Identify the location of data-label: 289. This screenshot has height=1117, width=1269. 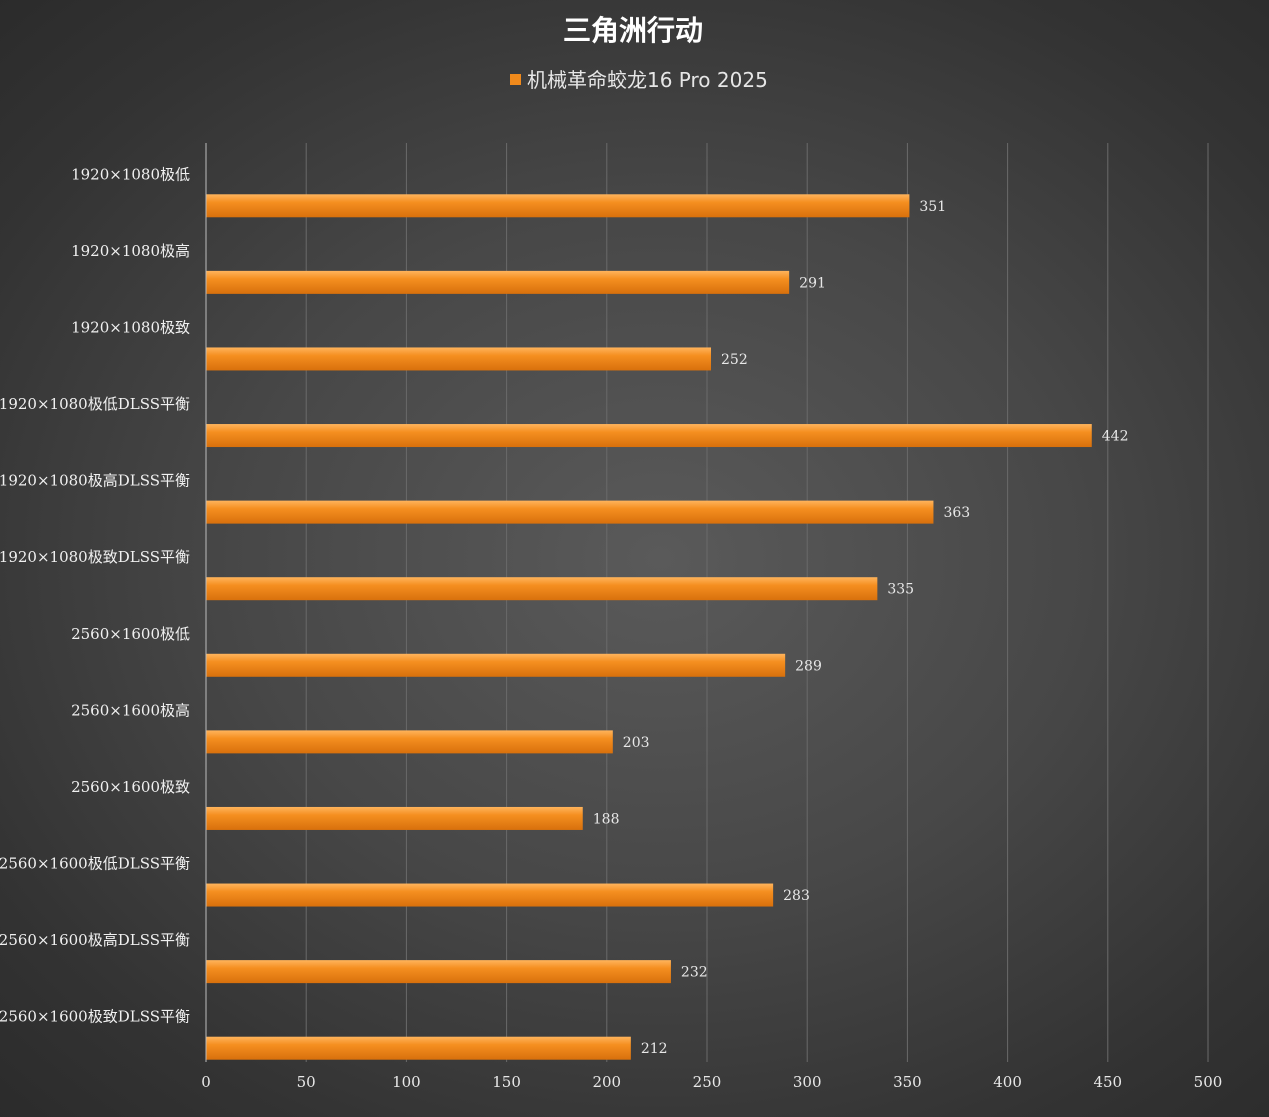
(808, 666).